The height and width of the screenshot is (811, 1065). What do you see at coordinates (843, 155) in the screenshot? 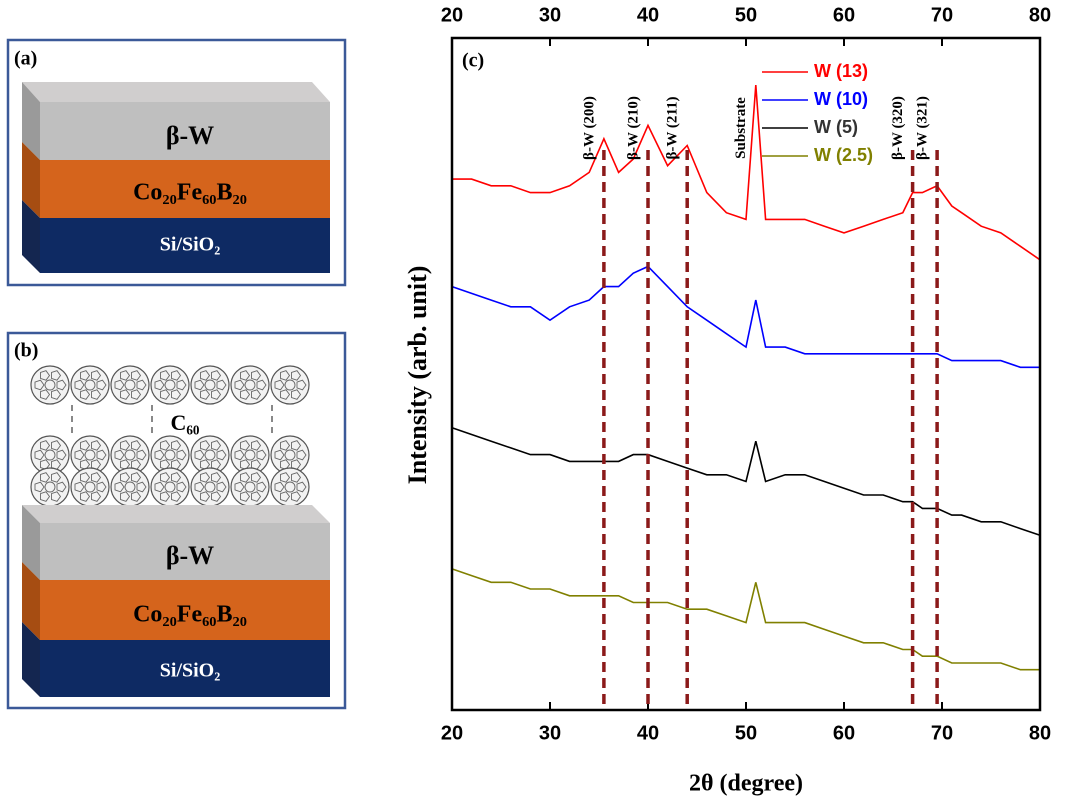
I see `legend-label: W (2.5)` at bounding box center [843, 155].